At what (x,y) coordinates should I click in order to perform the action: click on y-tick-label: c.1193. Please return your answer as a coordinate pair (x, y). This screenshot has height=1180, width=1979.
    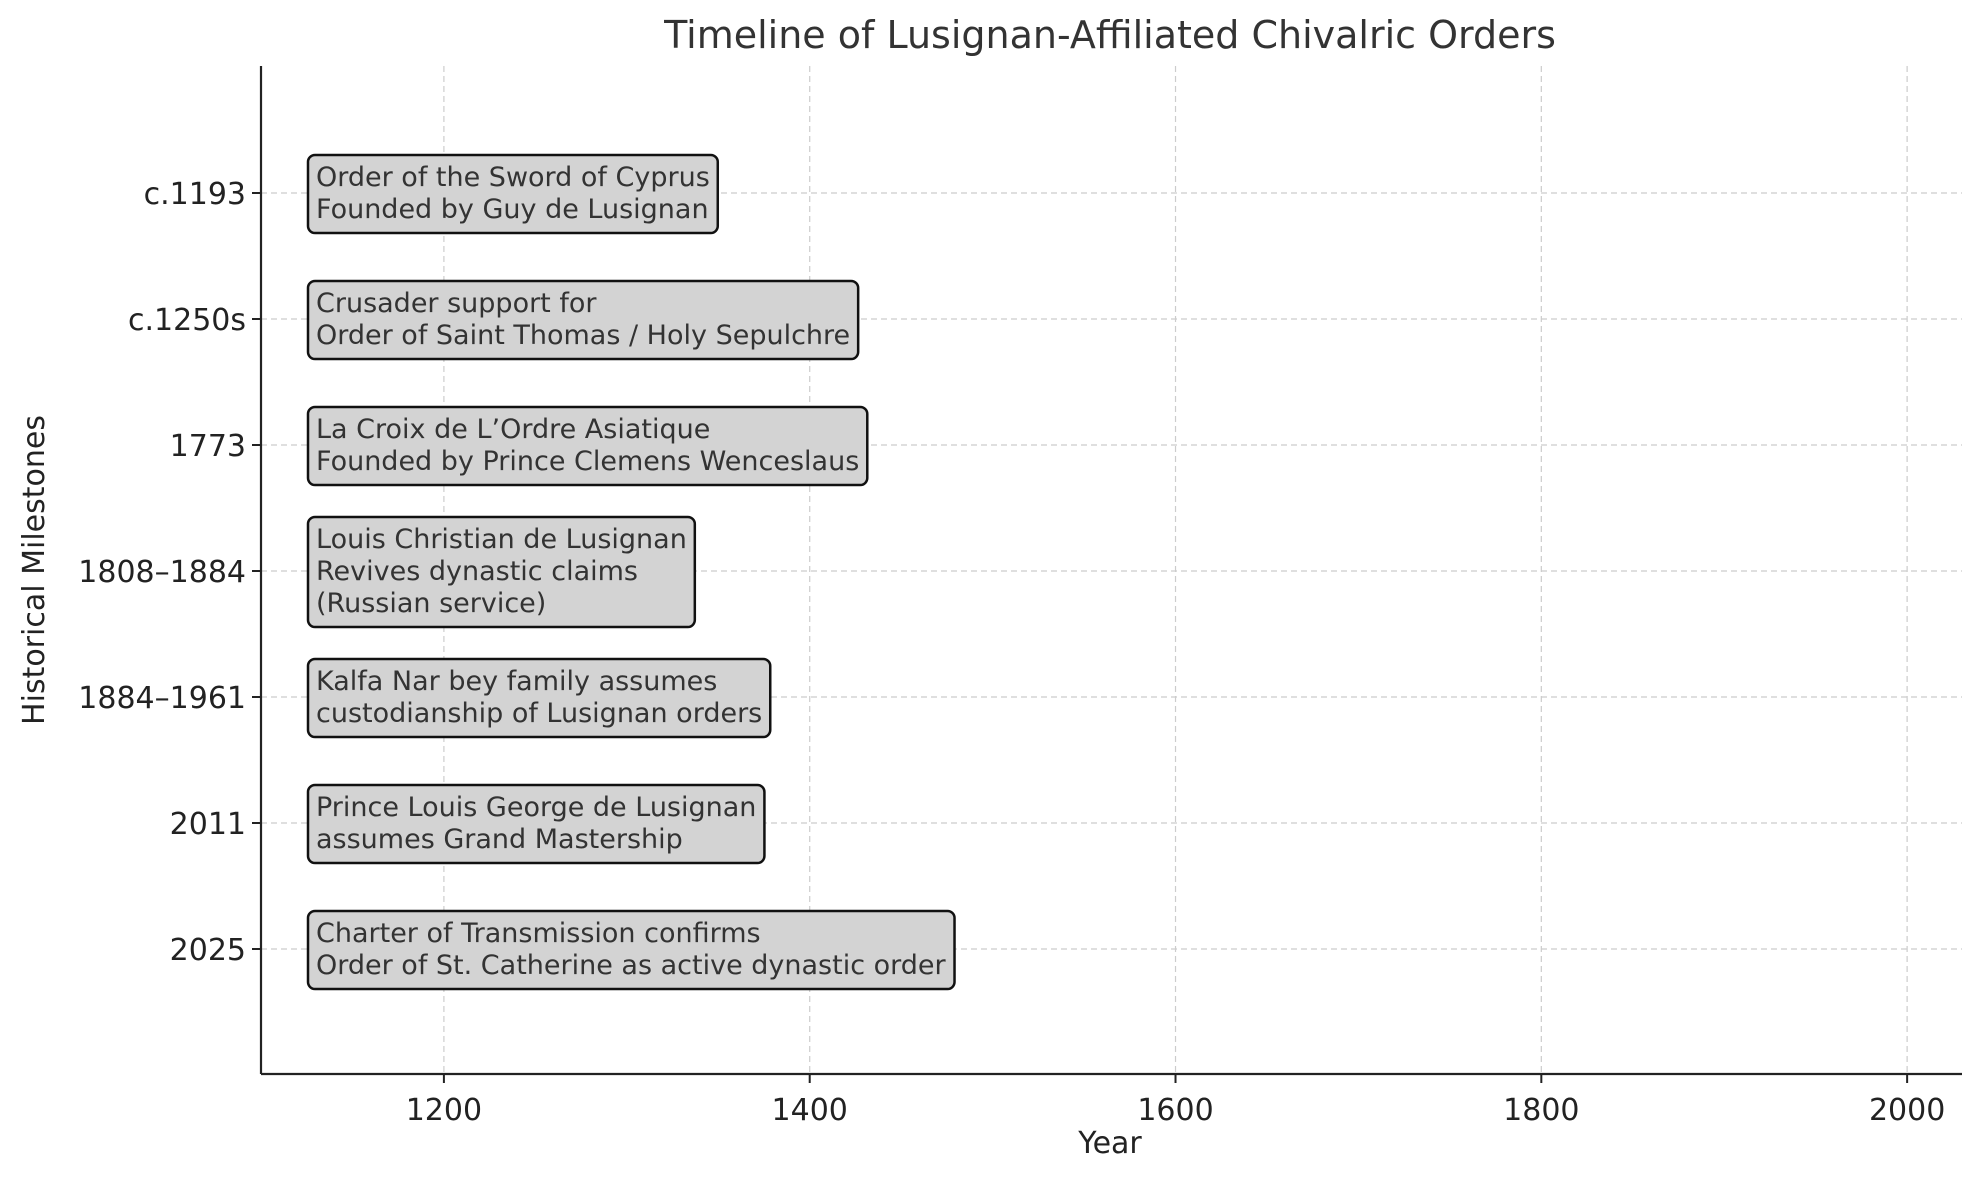
    Looking at the image, I should click on (195, 194).